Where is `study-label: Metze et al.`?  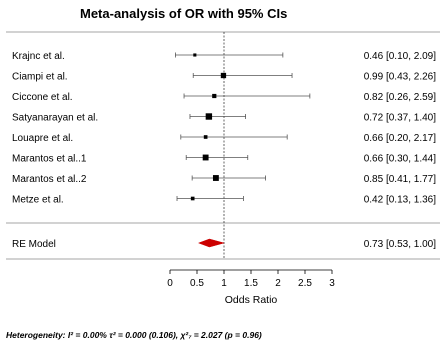
study-label: Metze et al. is located at coordinates (38, 200).